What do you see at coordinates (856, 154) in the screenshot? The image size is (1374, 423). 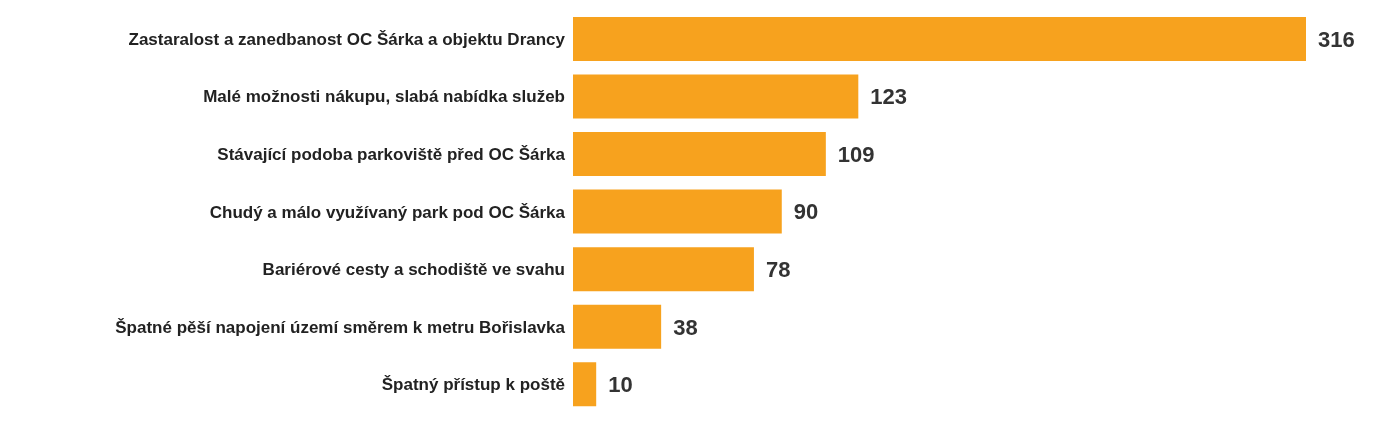 I see `data-label: 109` at bounding box center [856, 154].